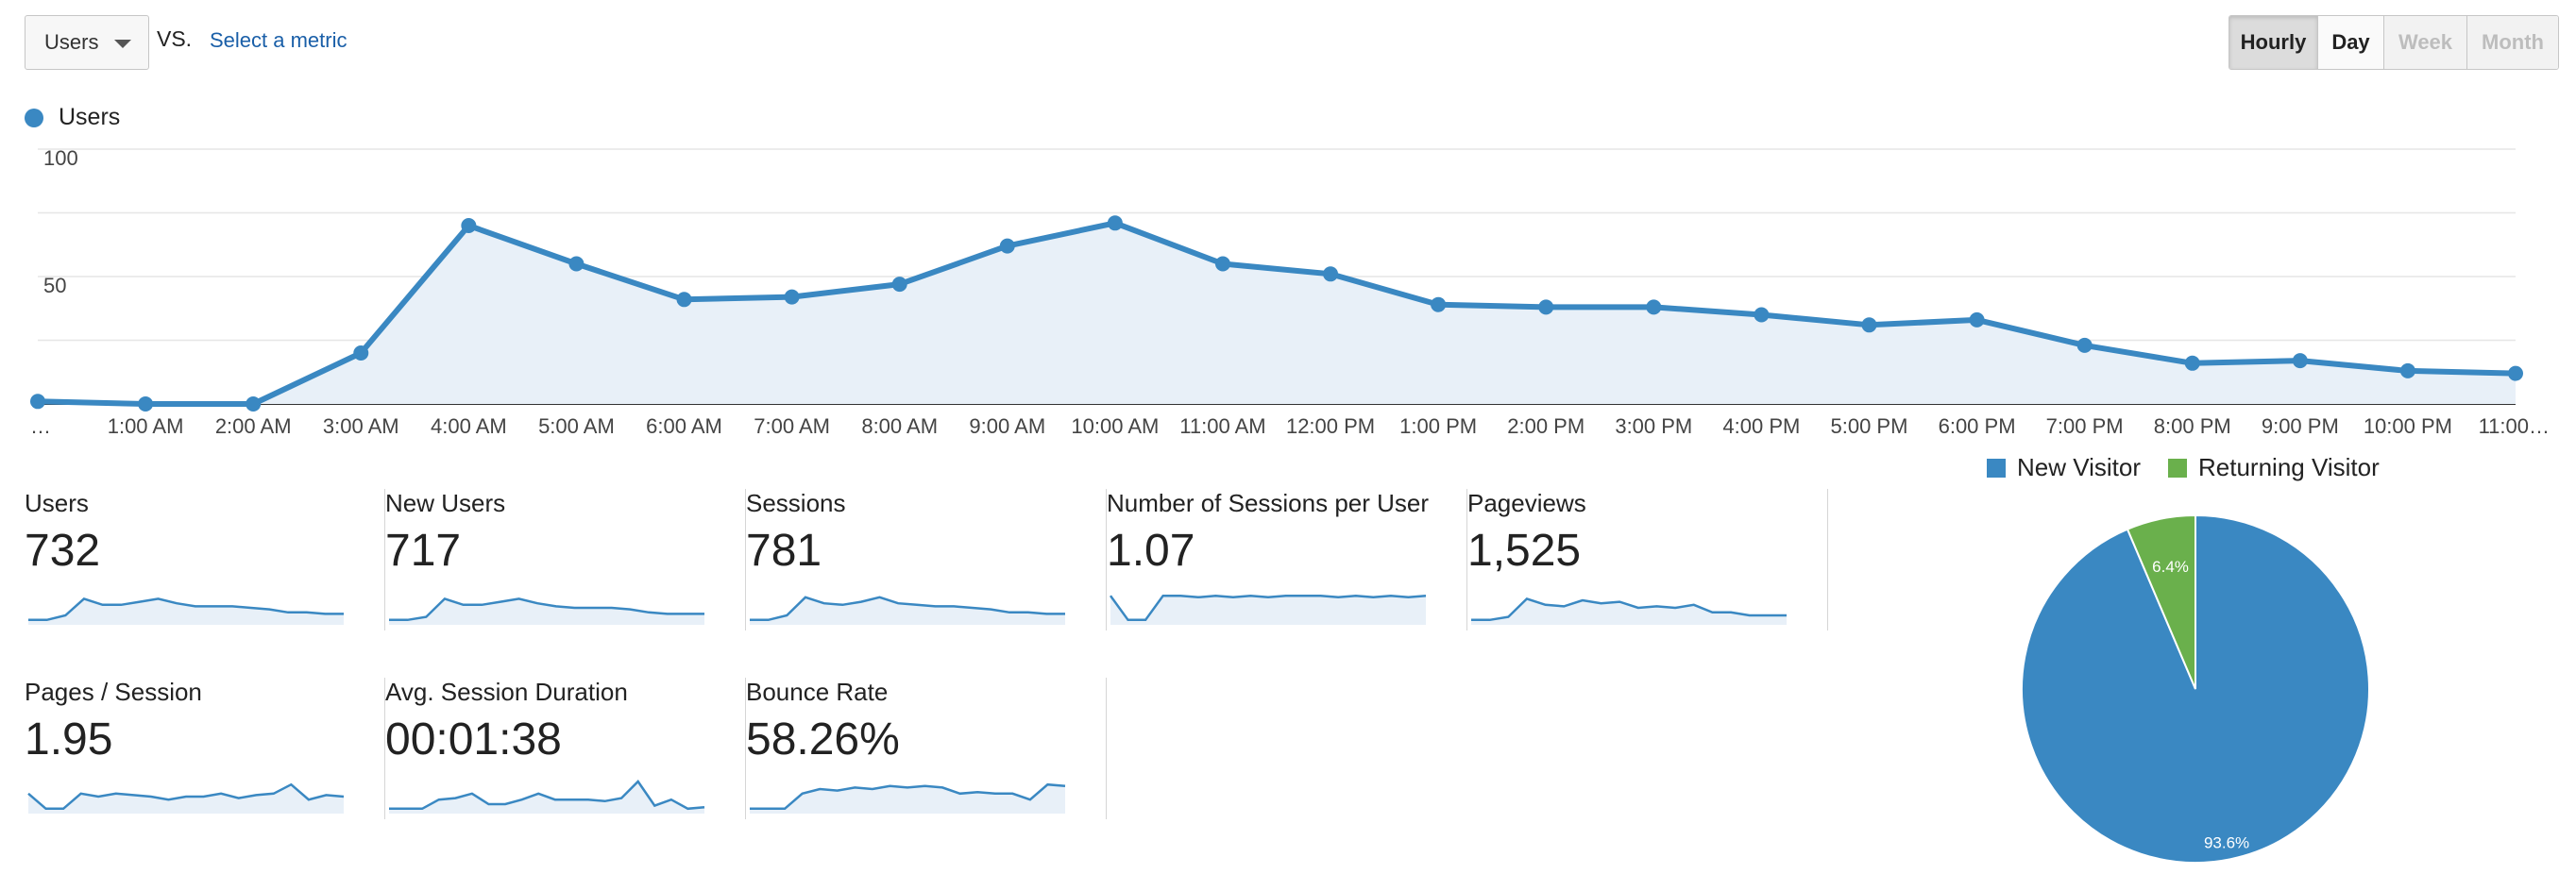  What do you see at coordinates (576, 426) in the screenshot?
I see `x-tick-label: 5:00 AM` at bounding box center [576, 426].